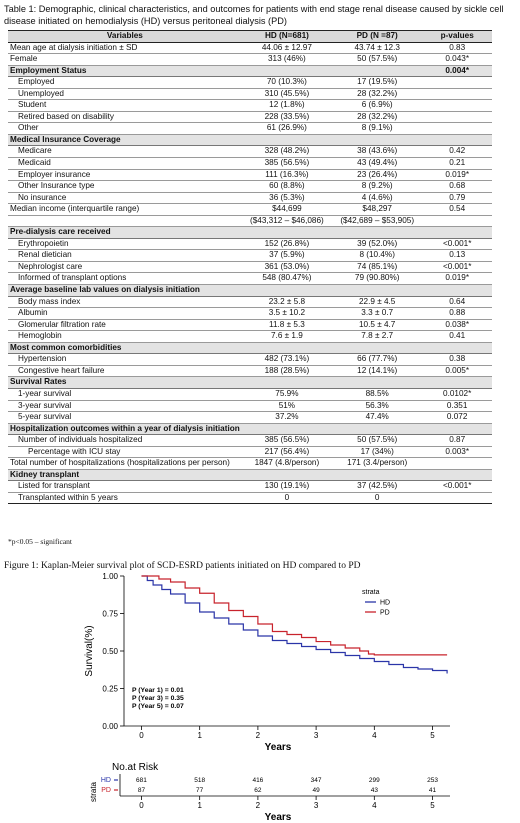  I want to click on table-row: Student 12 (1.8%) 6 (6.9%), so click(250, 105).